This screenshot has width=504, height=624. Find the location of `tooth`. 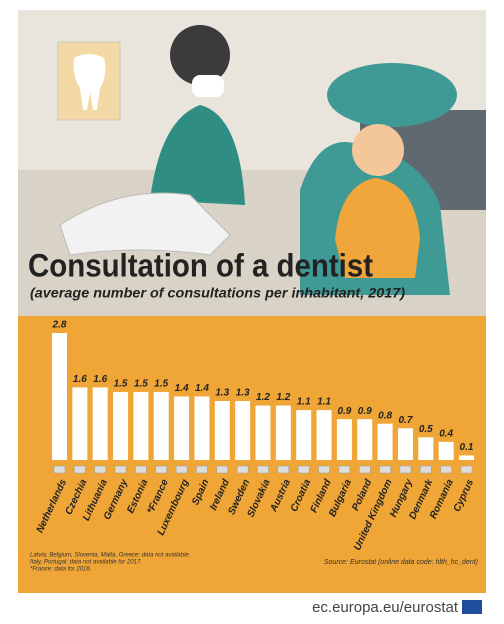

tooth is located at coordinates (89, 82).